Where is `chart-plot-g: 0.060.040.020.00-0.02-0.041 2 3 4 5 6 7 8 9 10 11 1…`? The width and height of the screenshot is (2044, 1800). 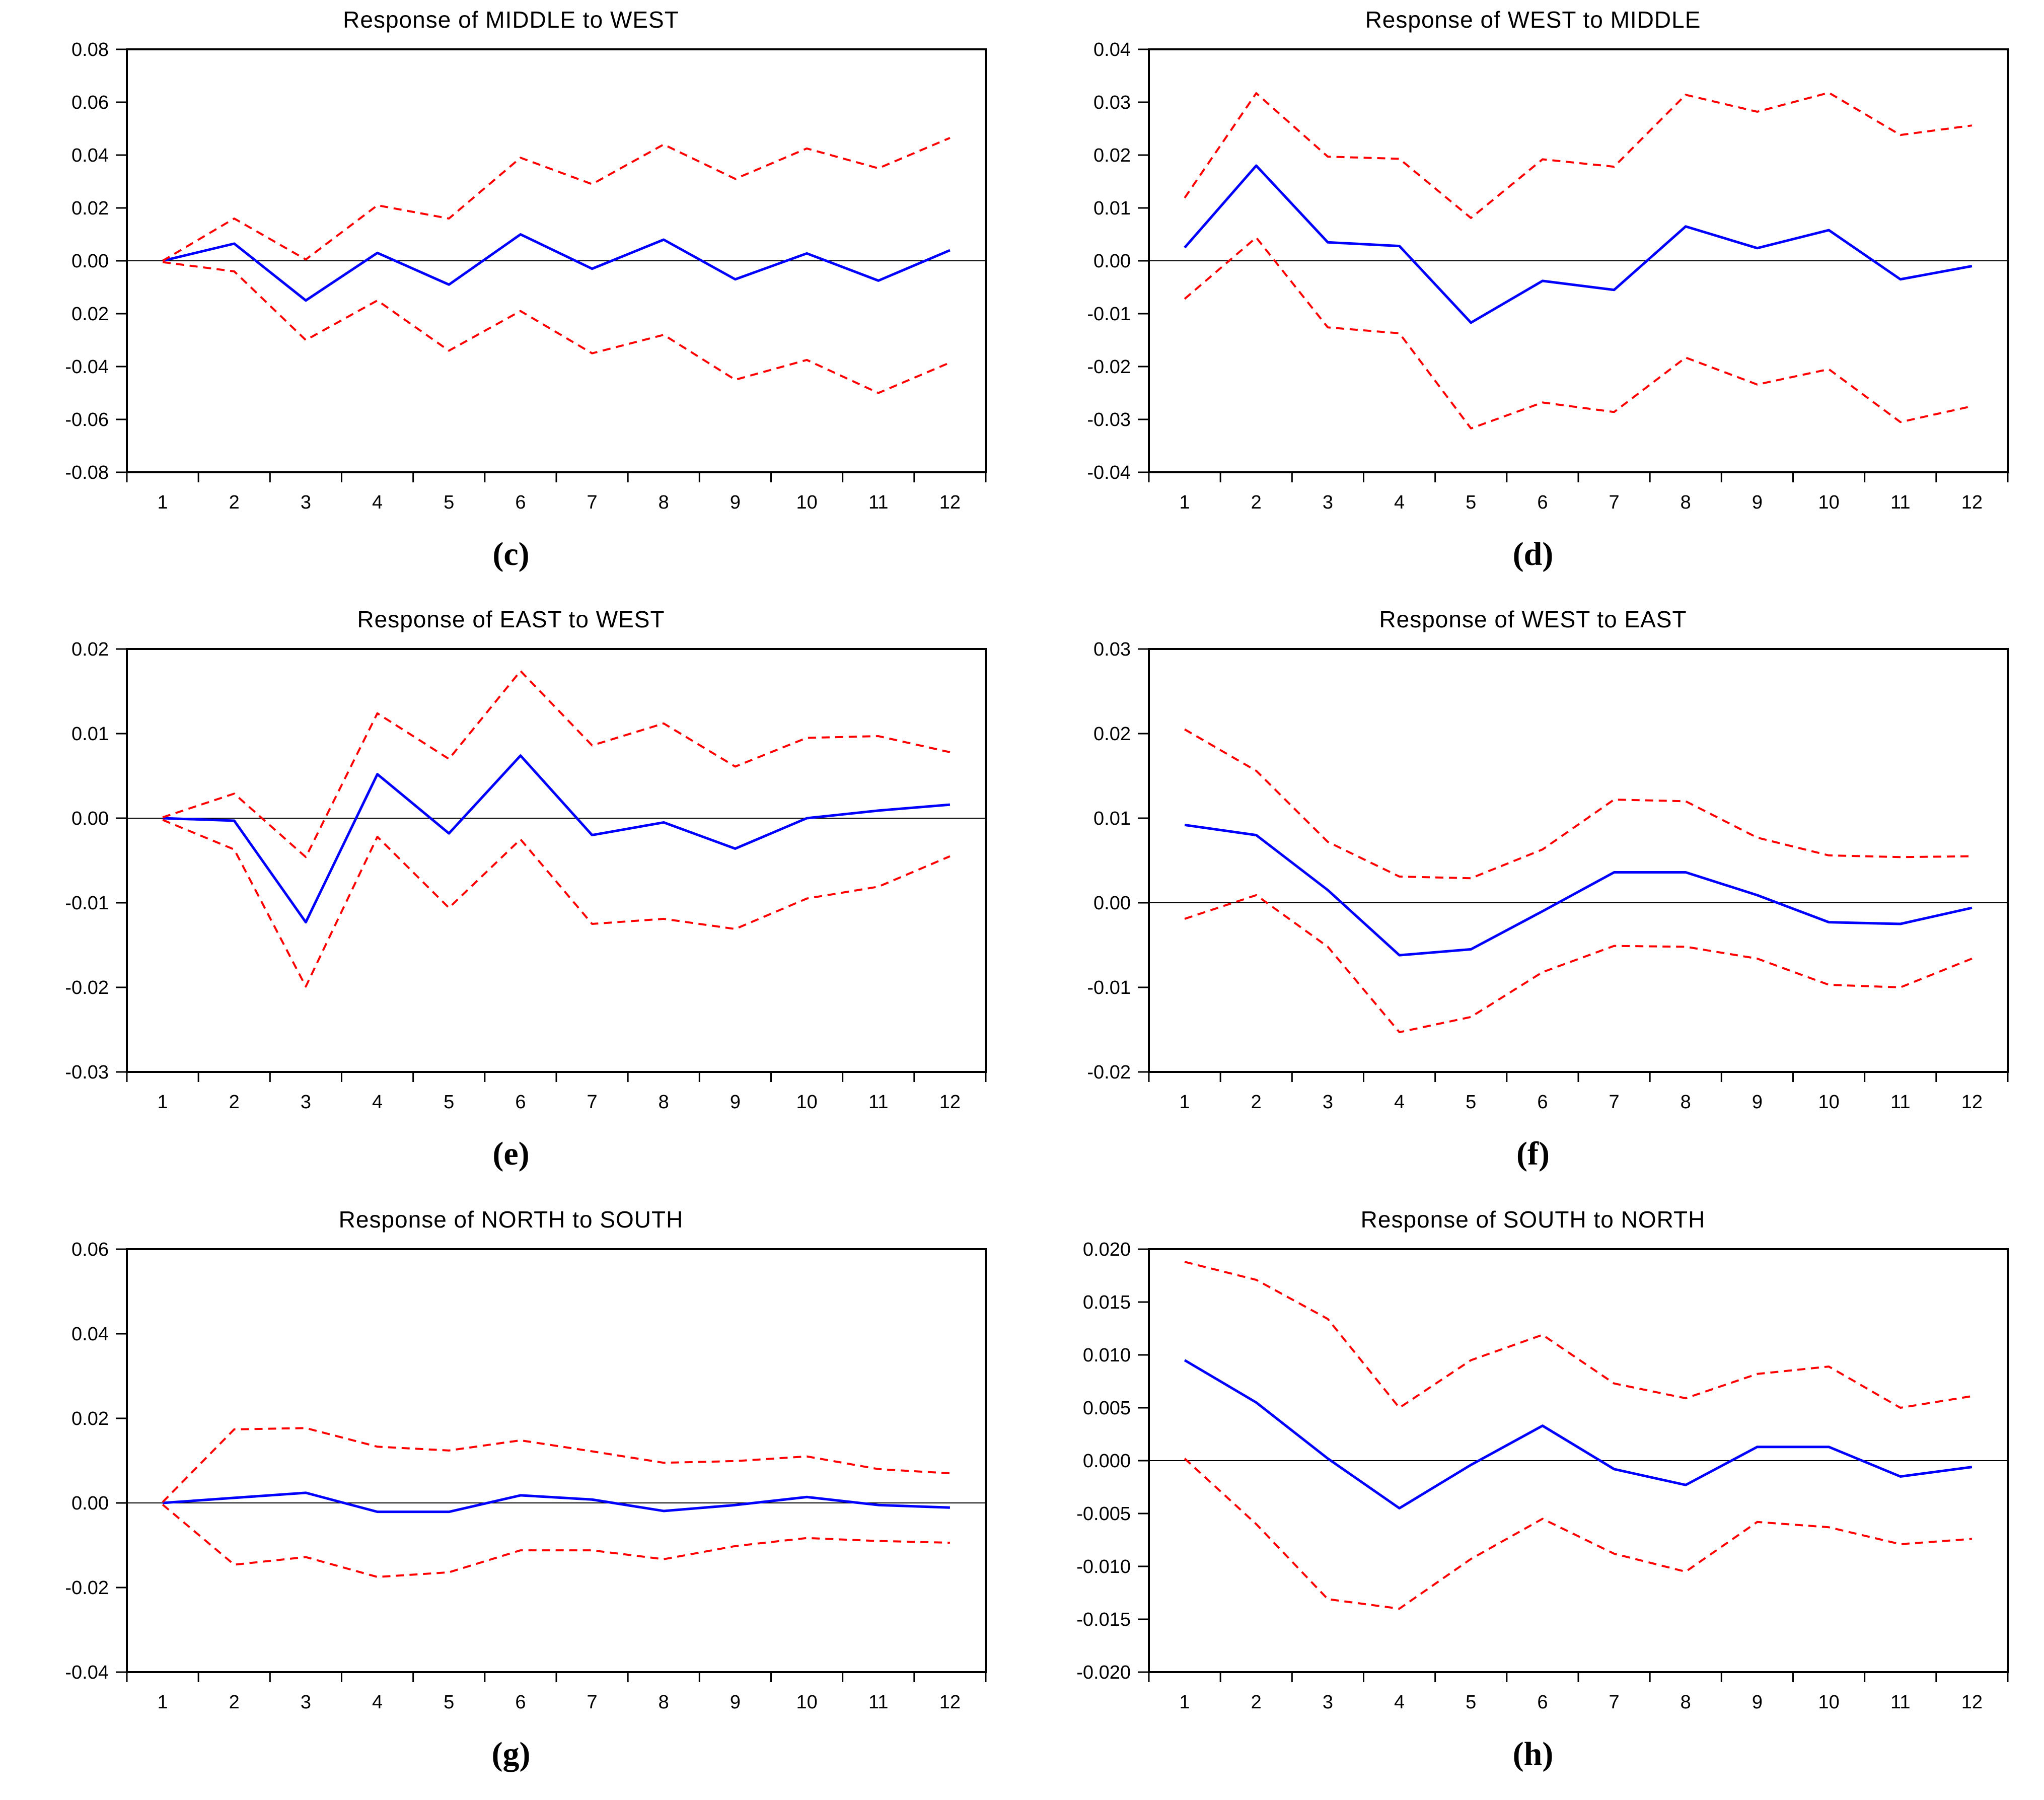 chart-plot-g: 0.060.040.020.00-0.02-0.041 2 3 4 5 6 7 8 9 10 11 1… is located at coordinates (526, 1476).